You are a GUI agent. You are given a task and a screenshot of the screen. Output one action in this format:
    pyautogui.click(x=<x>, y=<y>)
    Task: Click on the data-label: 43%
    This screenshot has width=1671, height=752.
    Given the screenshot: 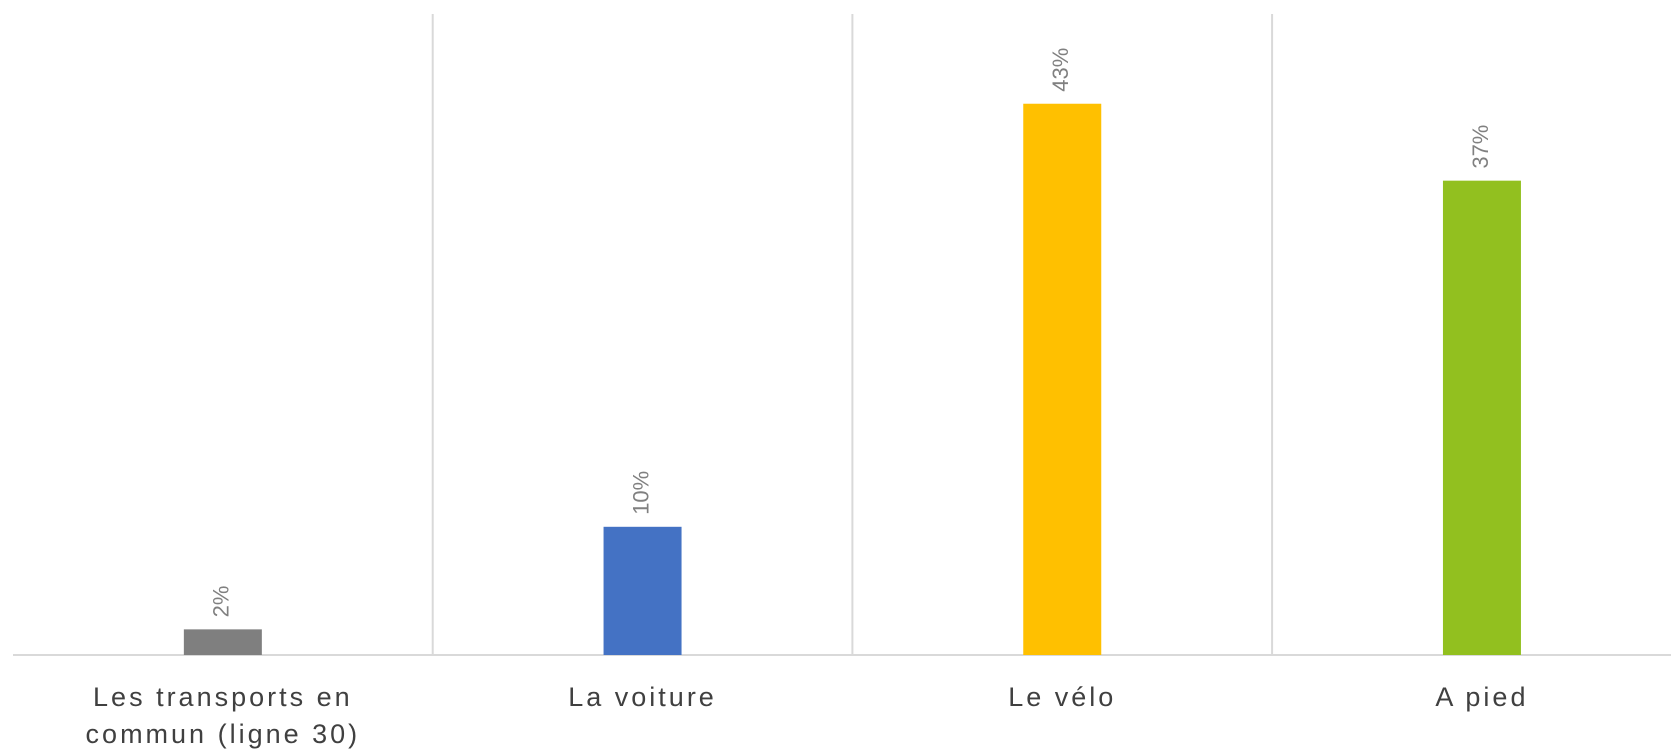 What is the action you would take?
    pyautogui.click(x=1060, y=70)
    